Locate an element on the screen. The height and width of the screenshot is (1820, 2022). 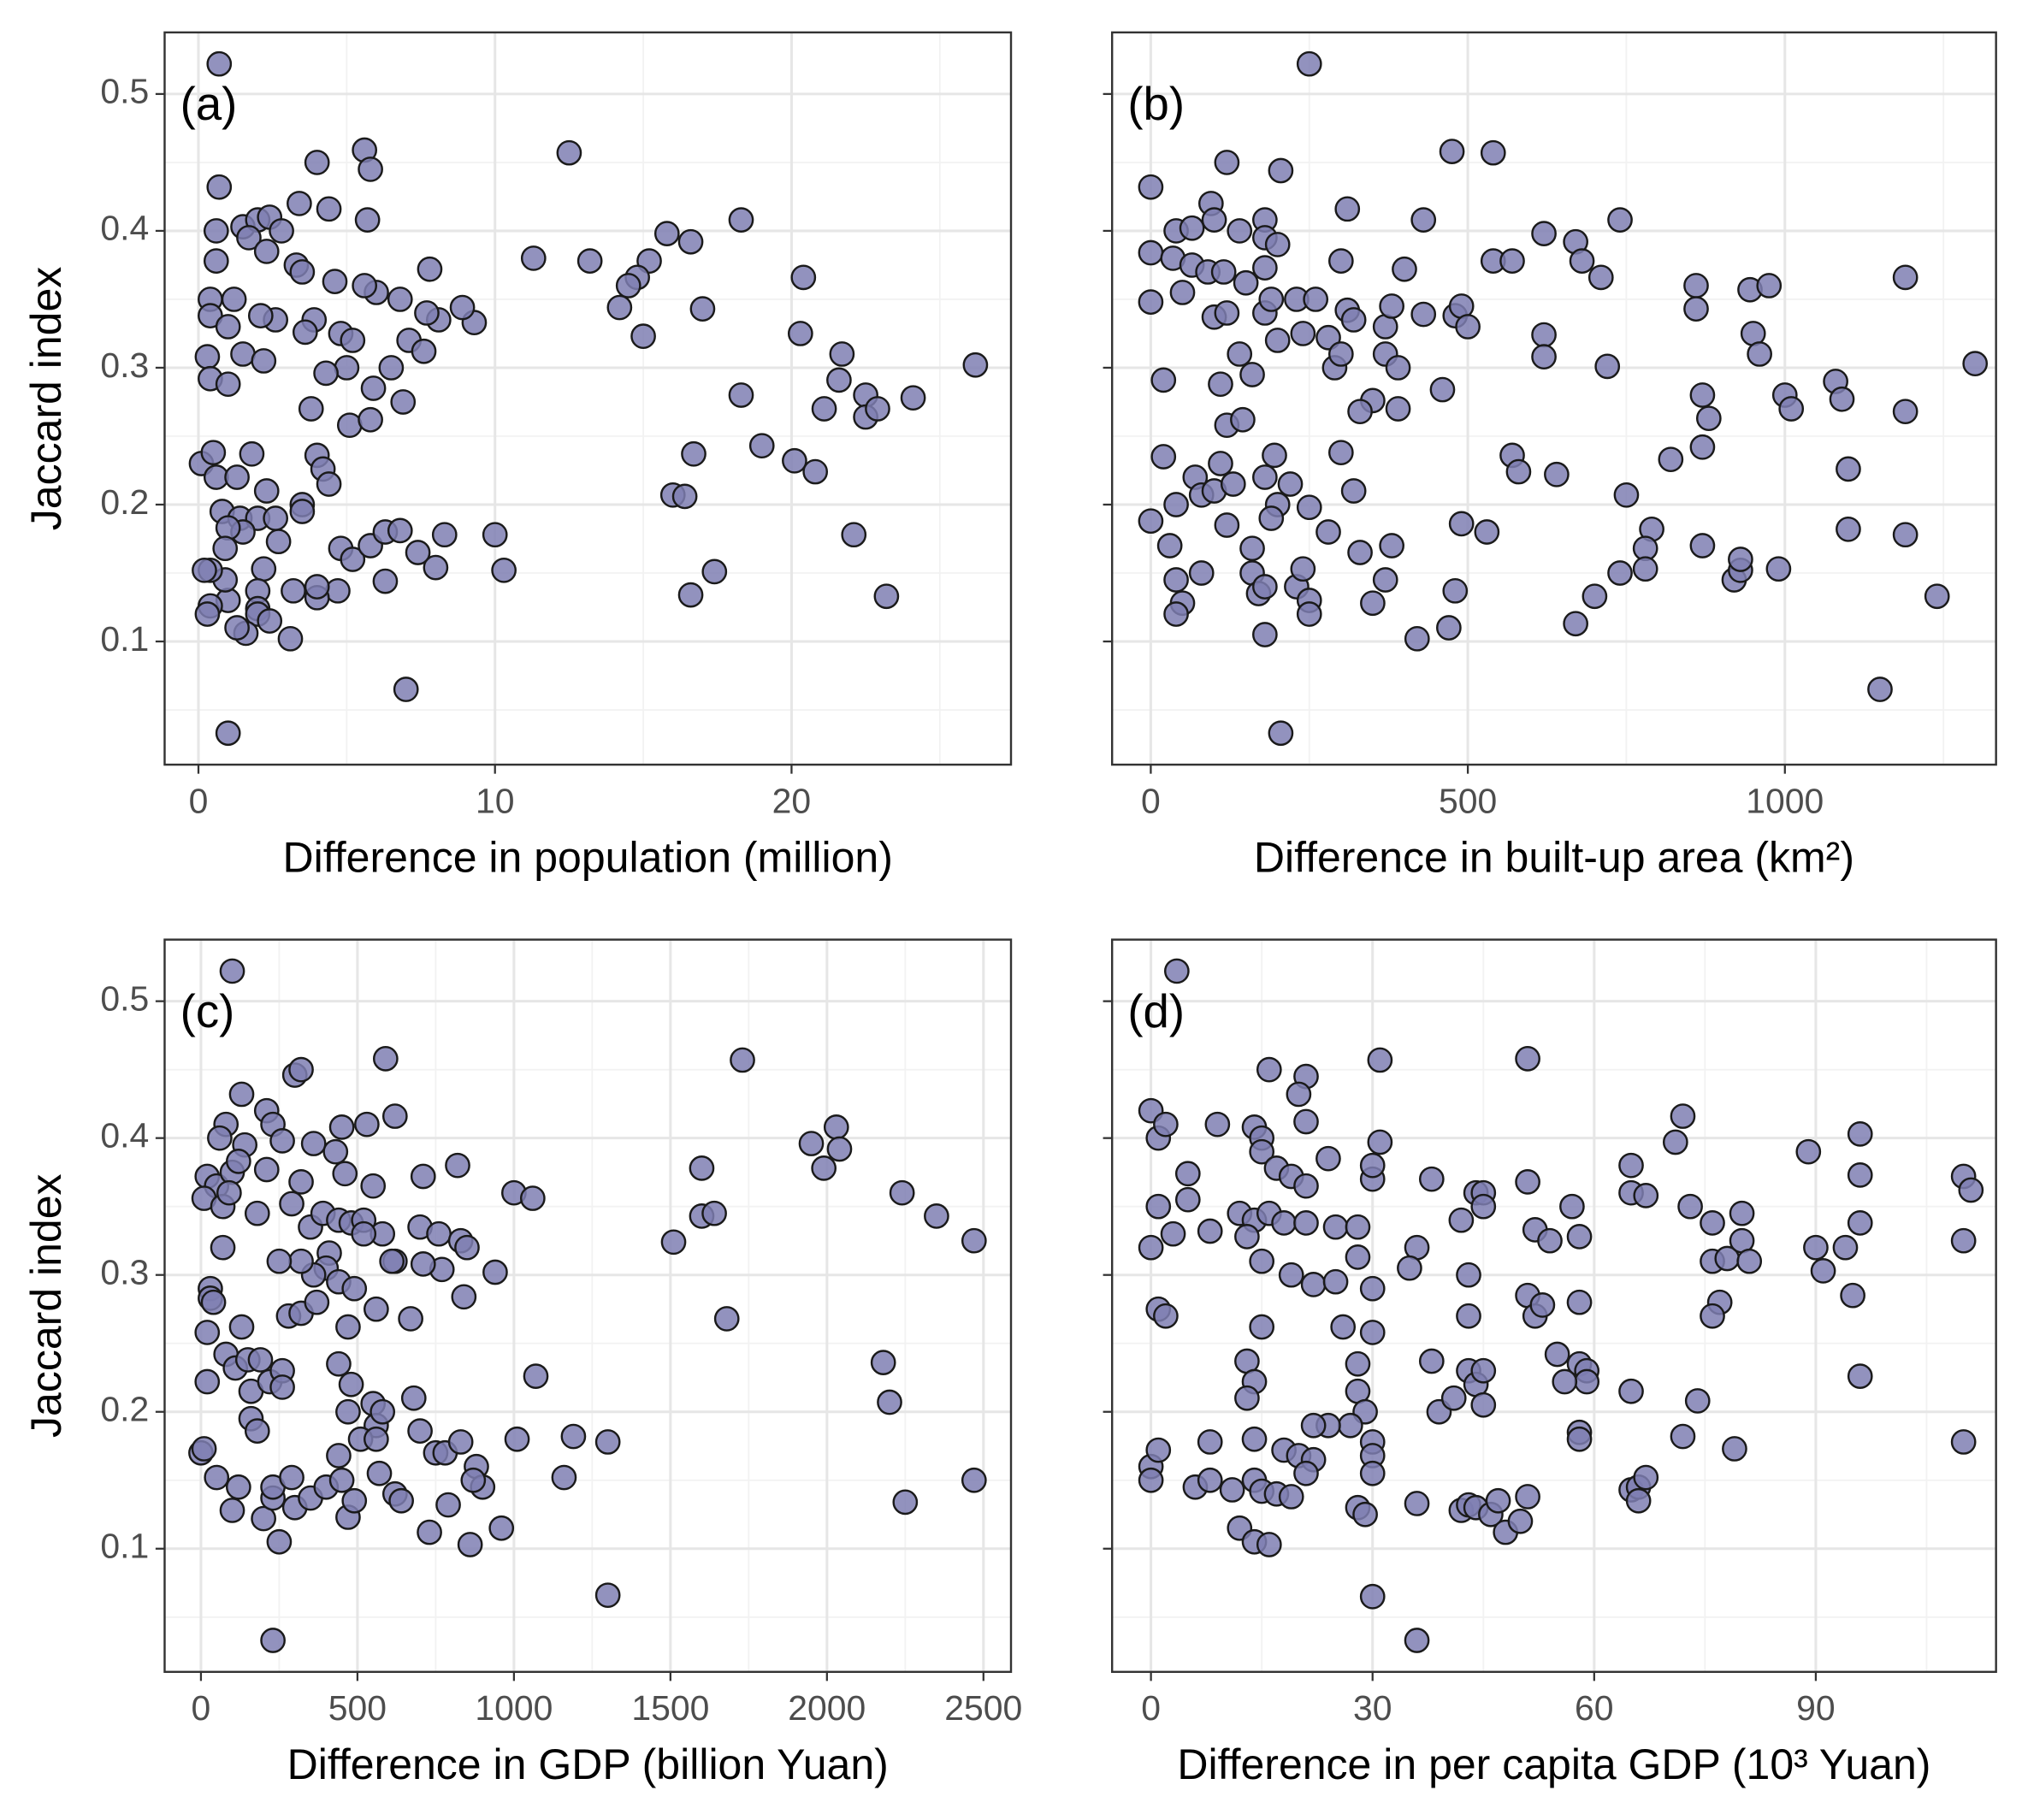
x-tick-label: 2500 is located at coordinates (983, 1708).